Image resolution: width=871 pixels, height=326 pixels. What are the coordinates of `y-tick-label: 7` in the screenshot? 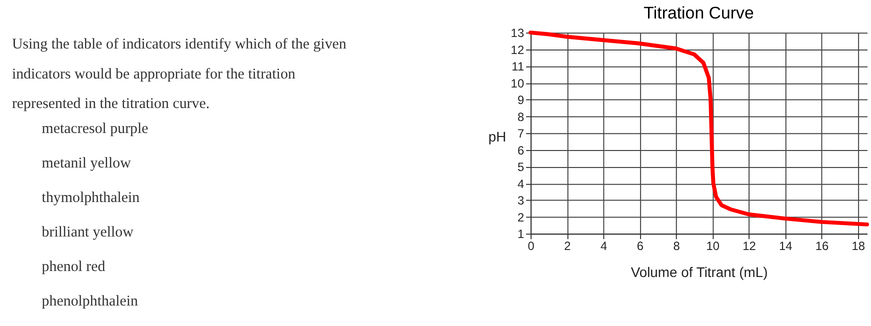 It's located at (520, 133).